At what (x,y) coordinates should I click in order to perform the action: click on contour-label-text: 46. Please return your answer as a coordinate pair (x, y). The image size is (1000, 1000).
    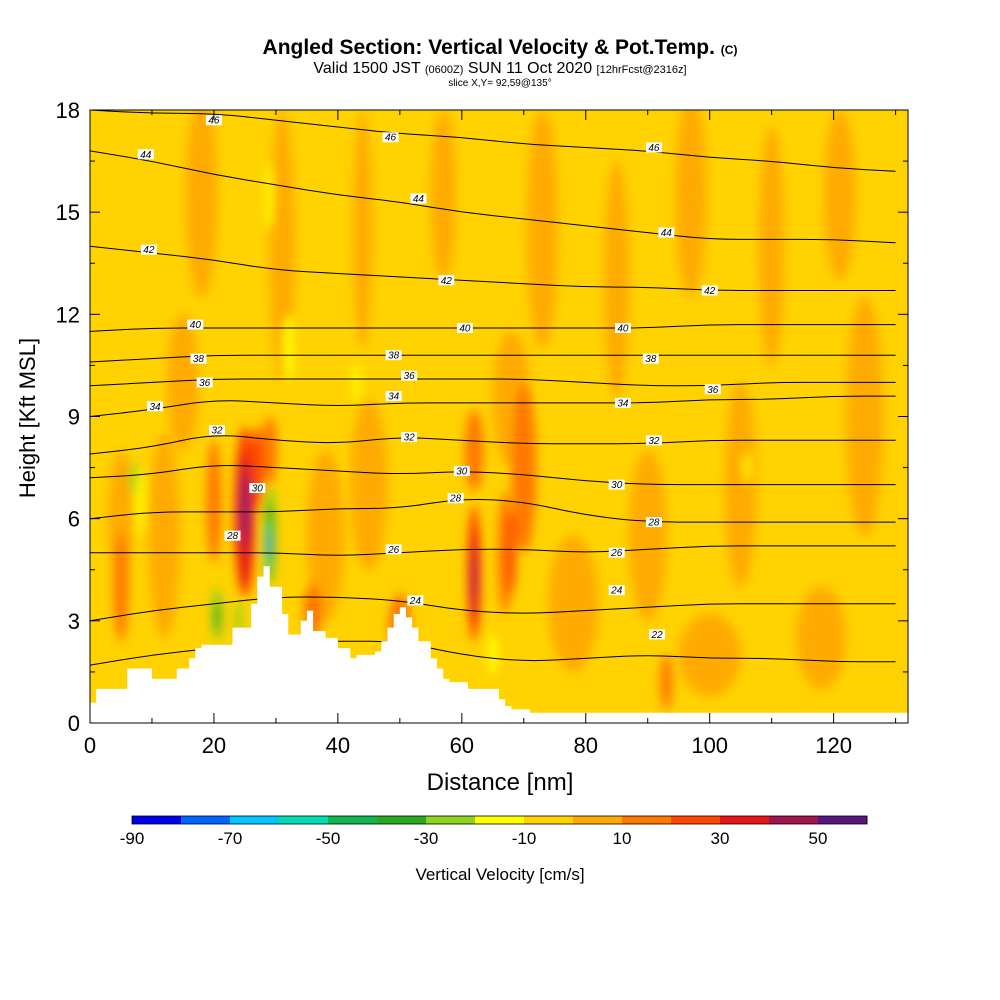
    Looking at the image, I should click on (214, 121).